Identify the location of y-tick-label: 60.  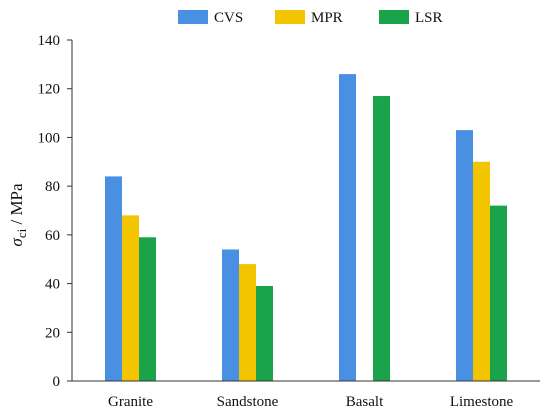
(52, 236).